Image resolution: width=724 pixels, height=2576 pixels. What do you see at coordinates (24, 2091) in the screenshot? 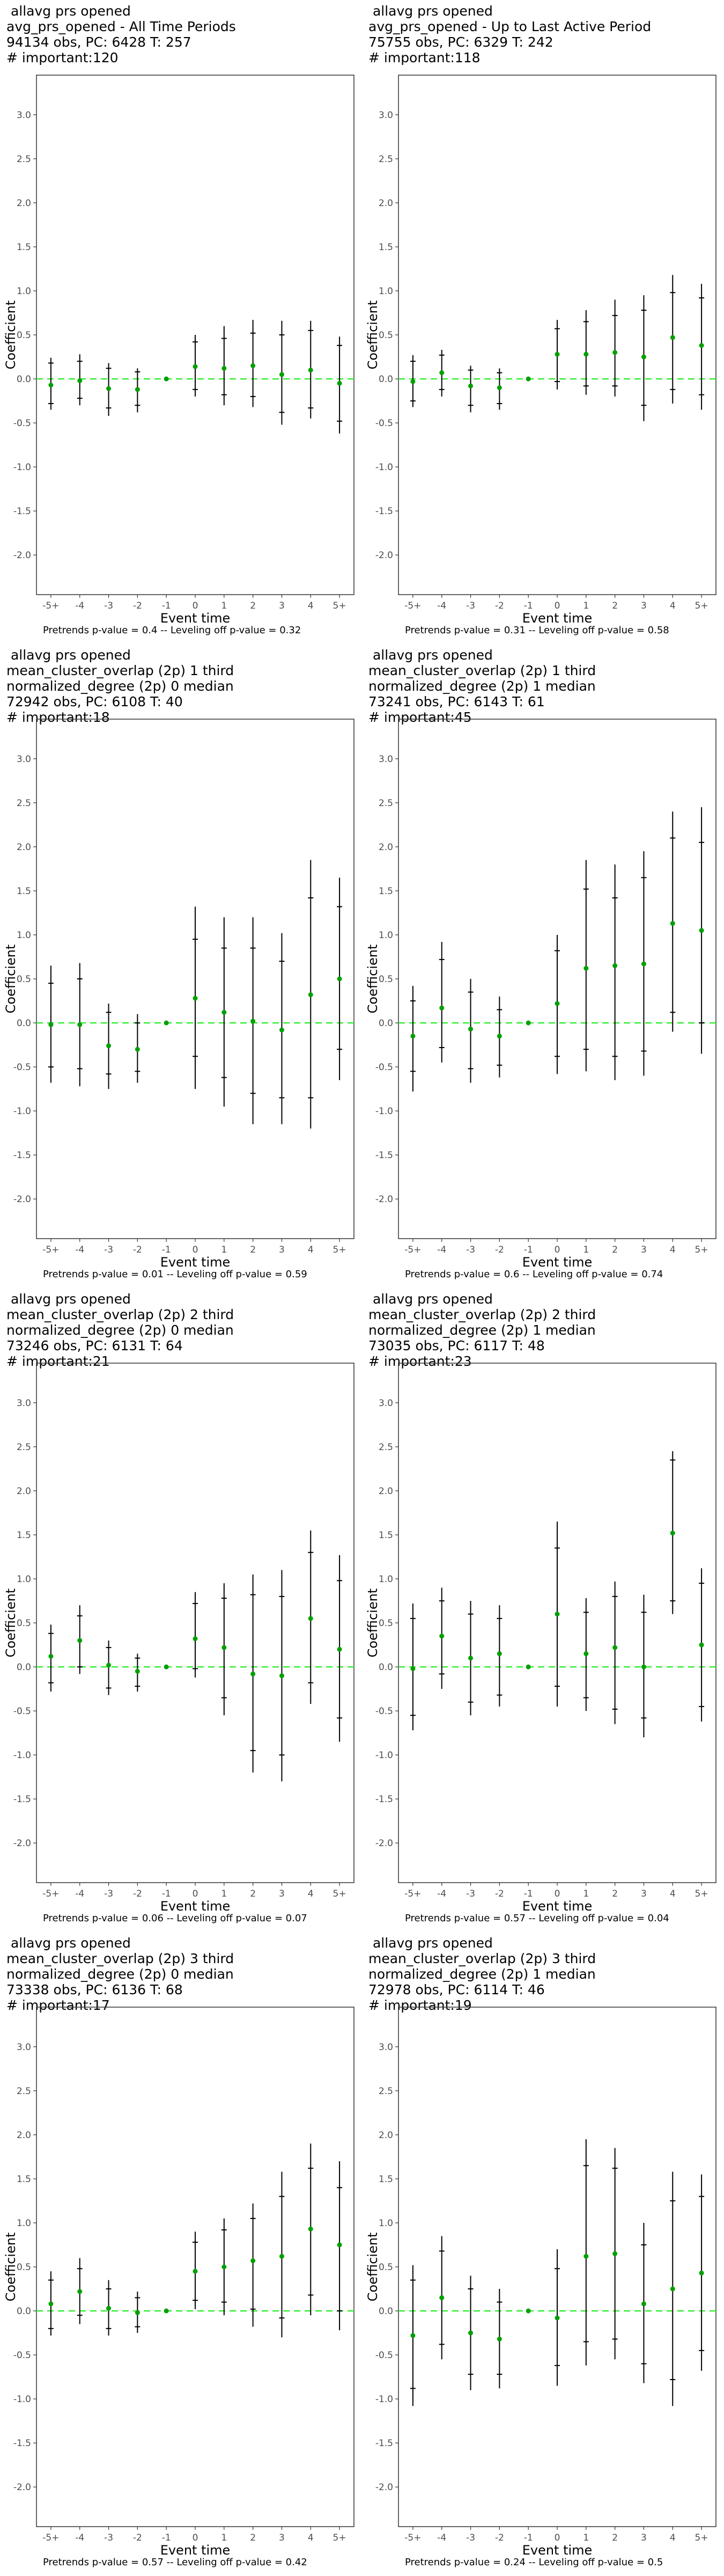
I see `y-tick-label: 2.5` at bounding box center [24, 2091].